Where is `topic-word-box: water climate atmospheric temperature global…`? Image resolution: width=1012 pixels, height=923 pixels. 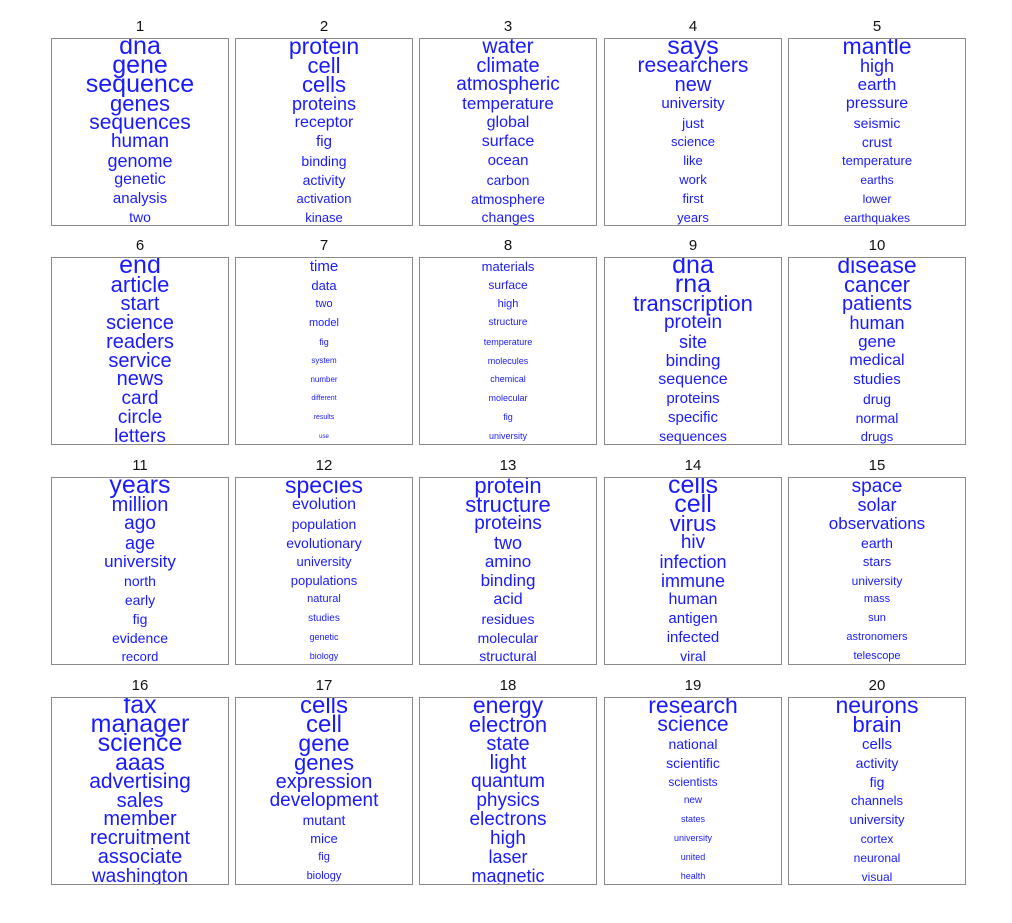
topic-word-box: water climate atmospheric temperature global… is located at coordinates (508, 132).